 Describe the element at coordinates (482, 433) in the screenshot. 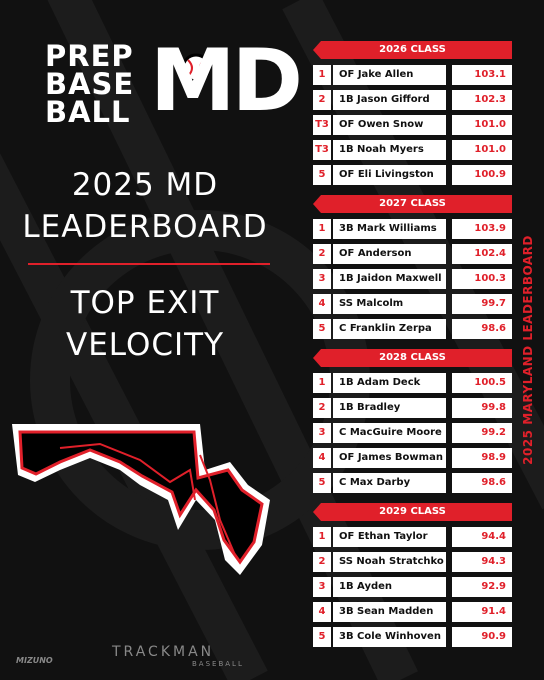

I see `velocity: 99.2` at that location.